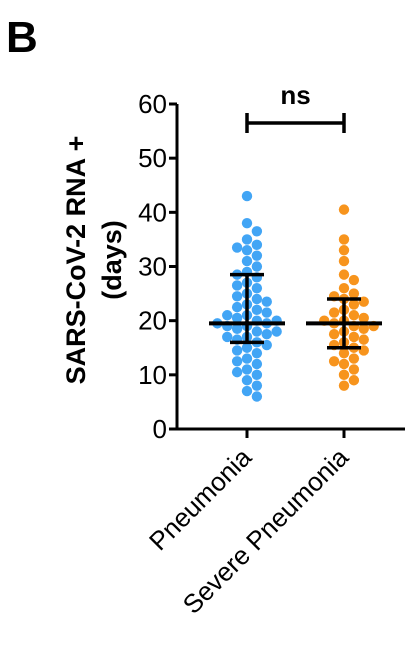 The width and height of the screenshot is (405, 672). What do you see at coordinates (94, 260) in the screenshot?
I see `y-axis-title: SARS-CoV-2 RNA + (days)` at bounding box center [94, 260].